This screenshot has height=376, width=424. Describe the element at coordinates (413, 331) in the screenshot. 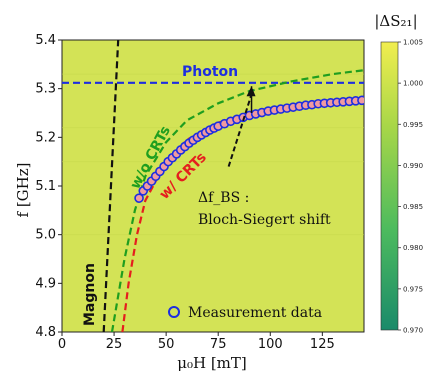

I see `colorbar-tick-label: 0.970` at that location.